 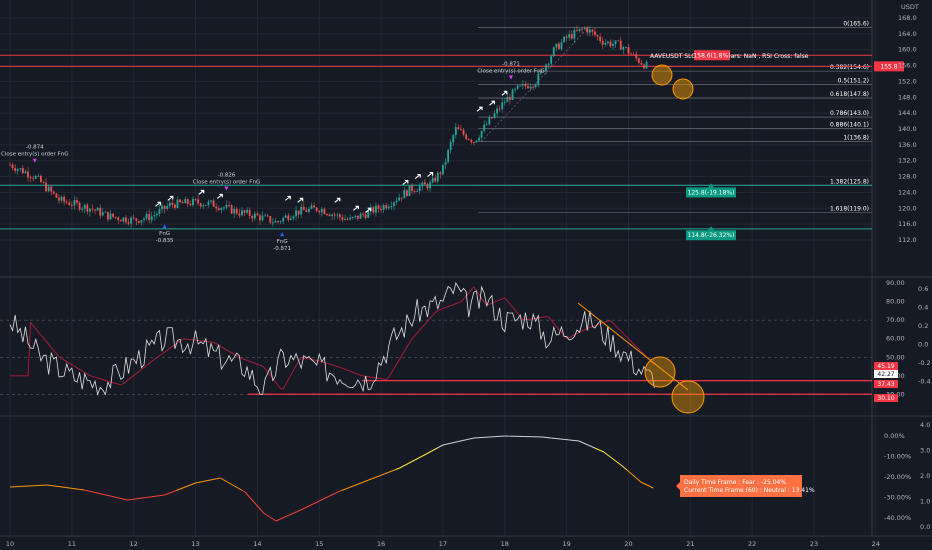 I want to click on target-tag, so click(x=711, y=235).